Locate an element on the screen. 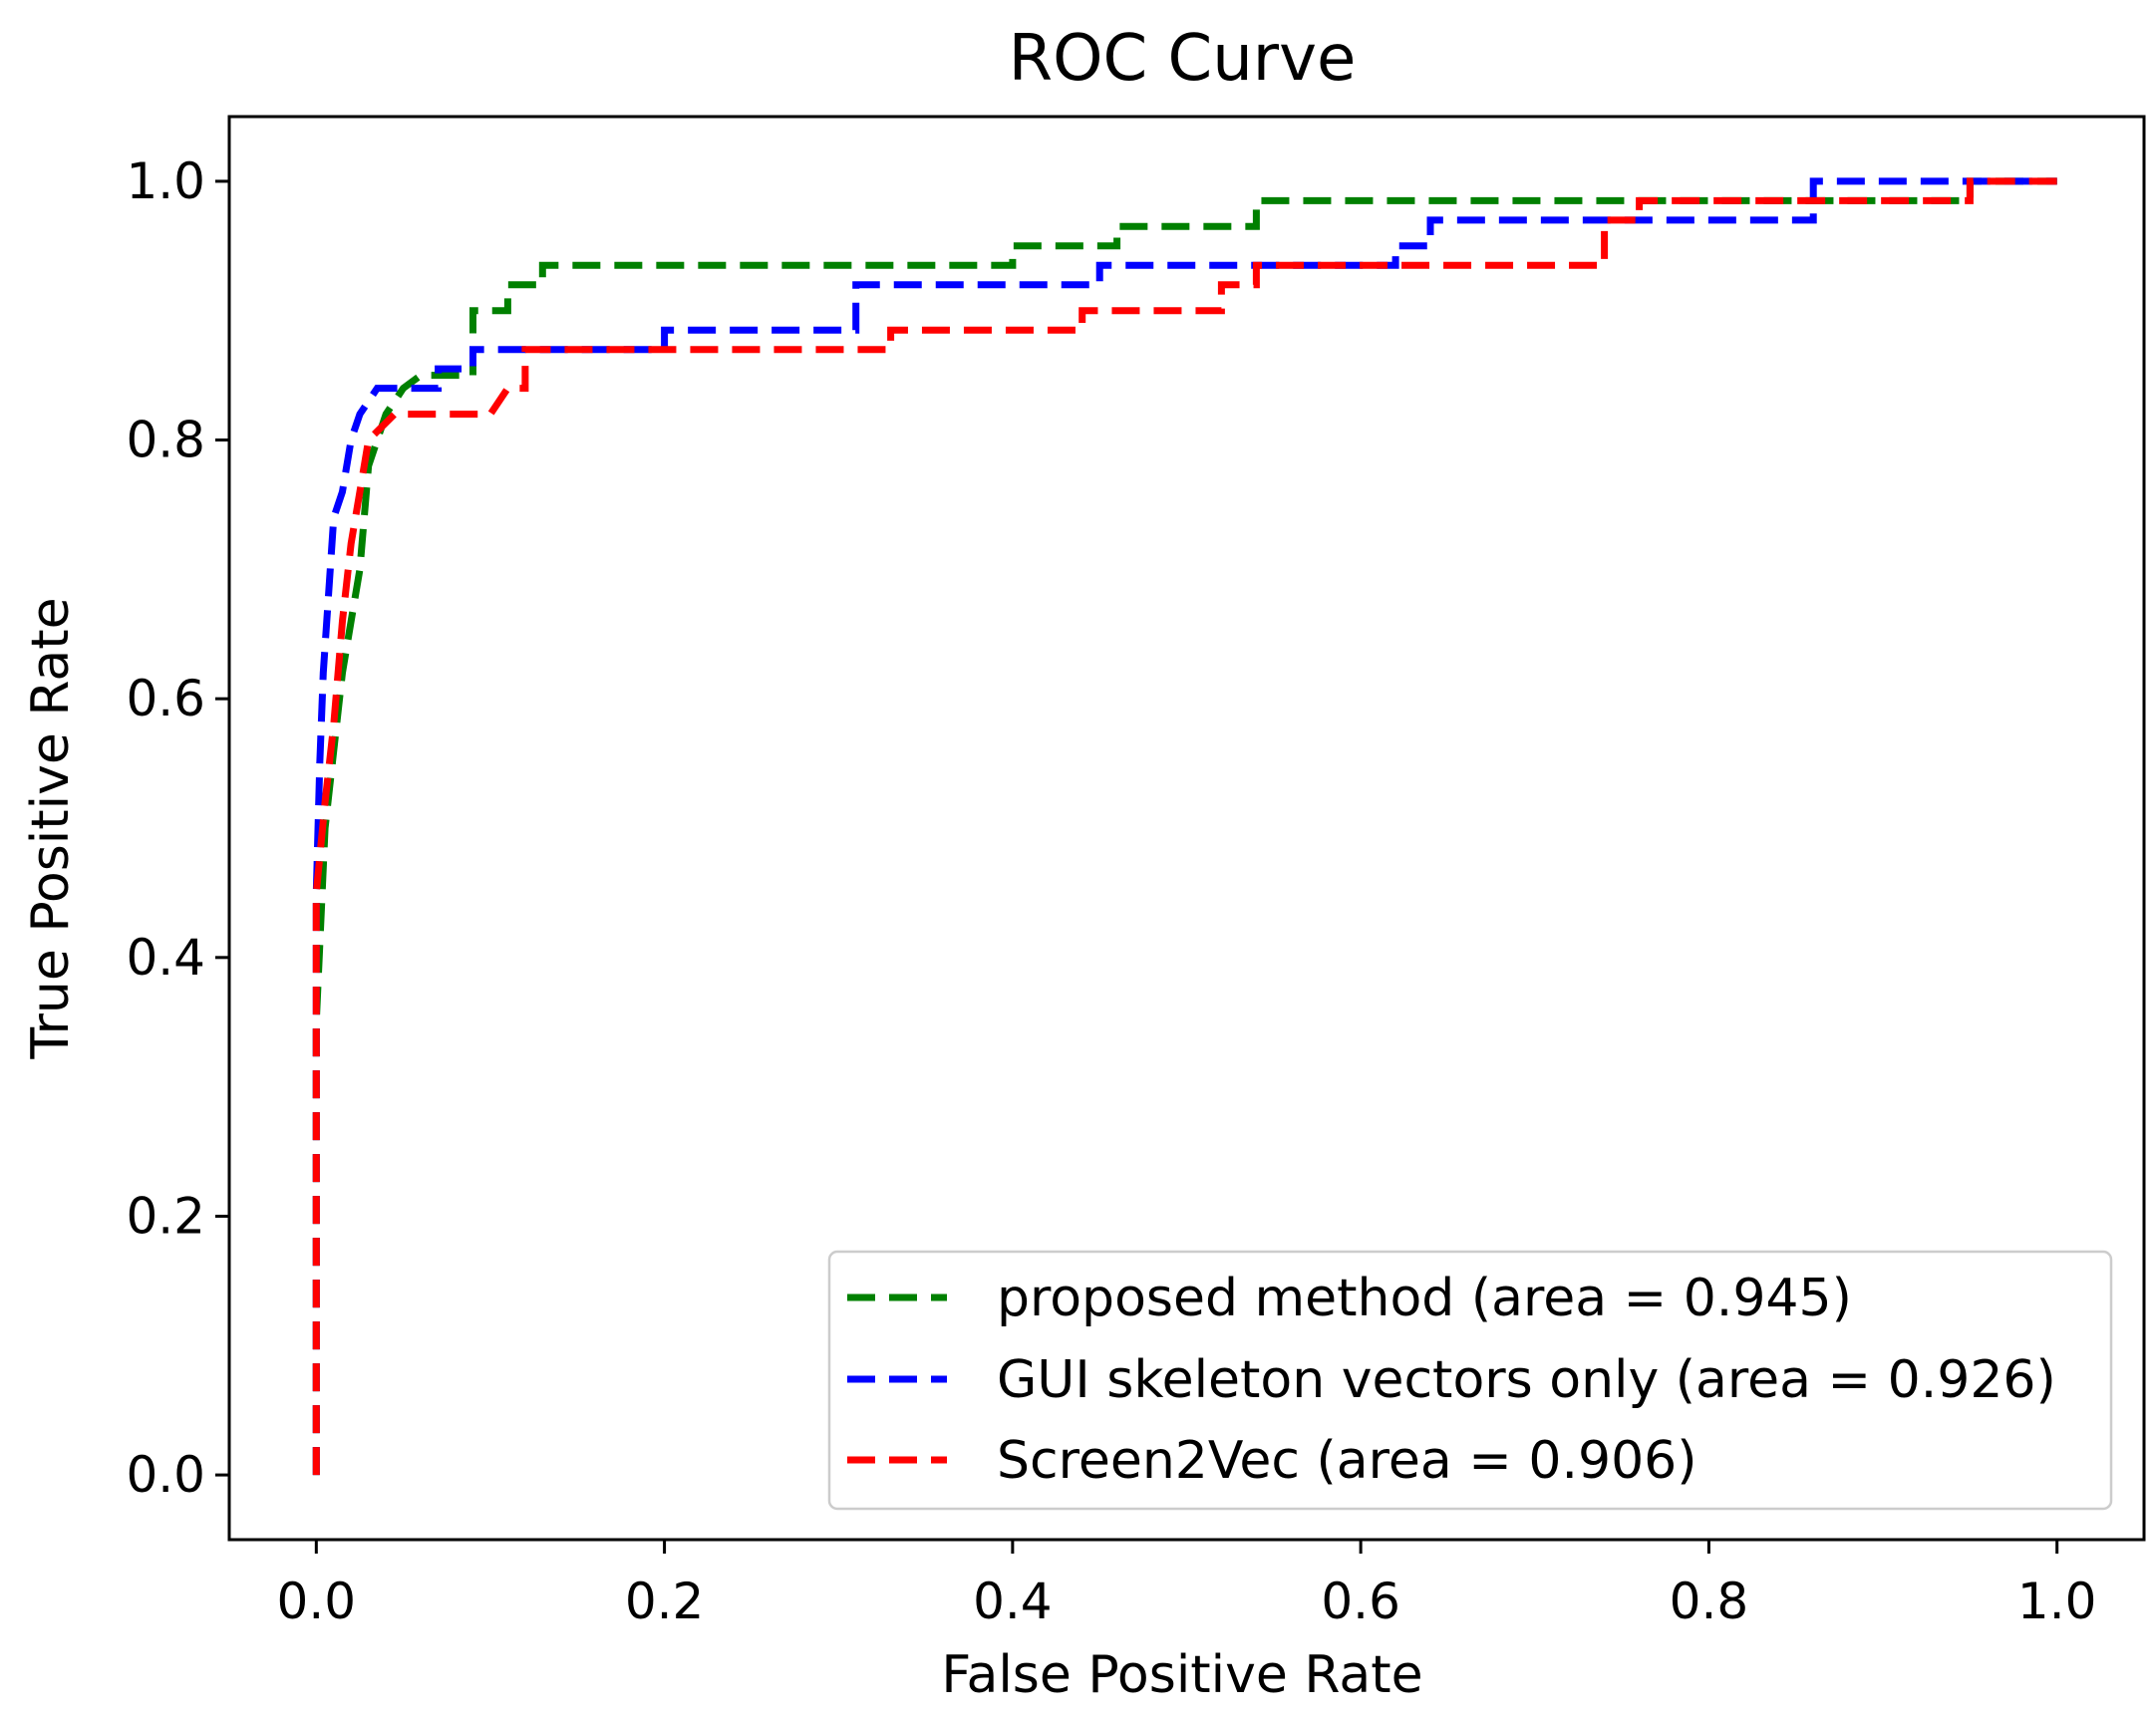 Image resolution: width=2156 pixels, height=1724 pixels. x-tick-label: 0.0 is located at coordinates (317, 1601).